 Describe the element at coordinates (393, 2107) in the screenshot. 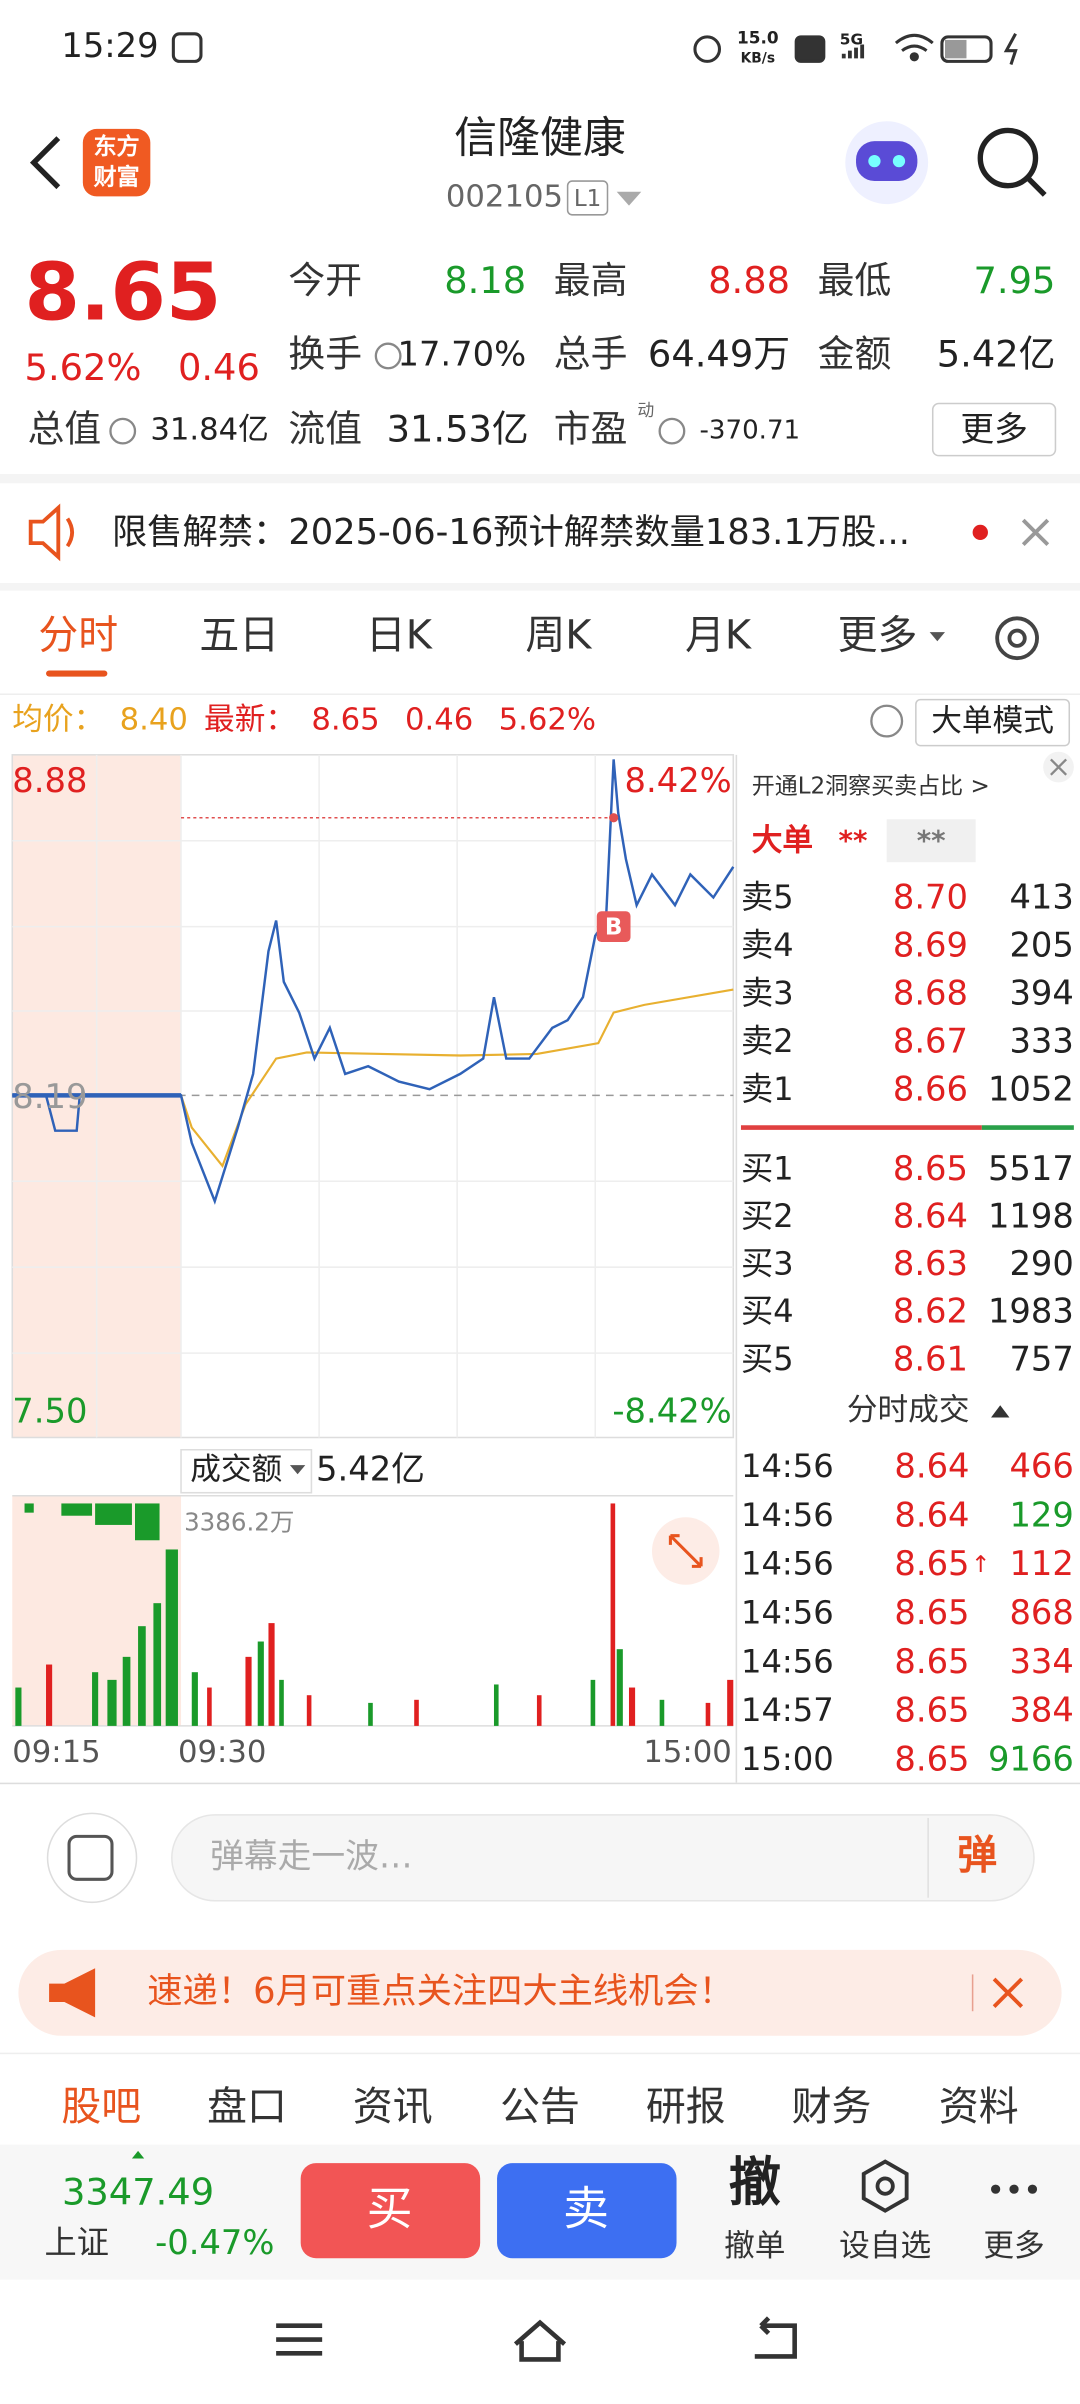

I see `bottom-tab: 资讯` at that location.